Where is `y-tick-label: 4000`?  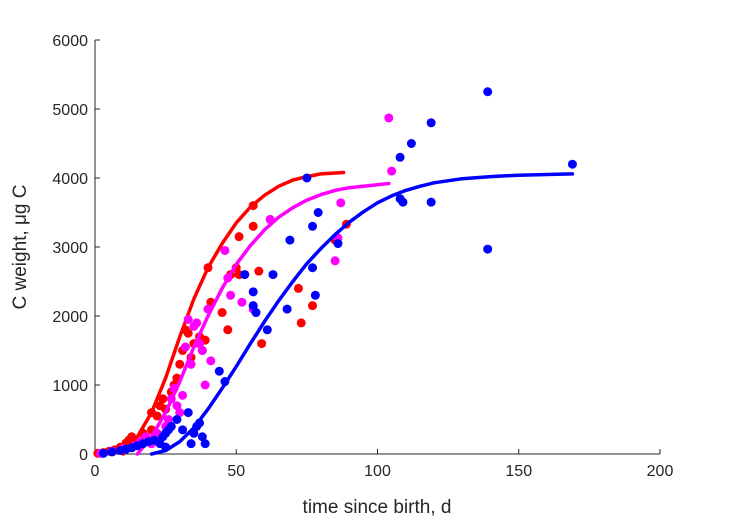
y-tick-label: 4000 is located at coordinates (70, 179).